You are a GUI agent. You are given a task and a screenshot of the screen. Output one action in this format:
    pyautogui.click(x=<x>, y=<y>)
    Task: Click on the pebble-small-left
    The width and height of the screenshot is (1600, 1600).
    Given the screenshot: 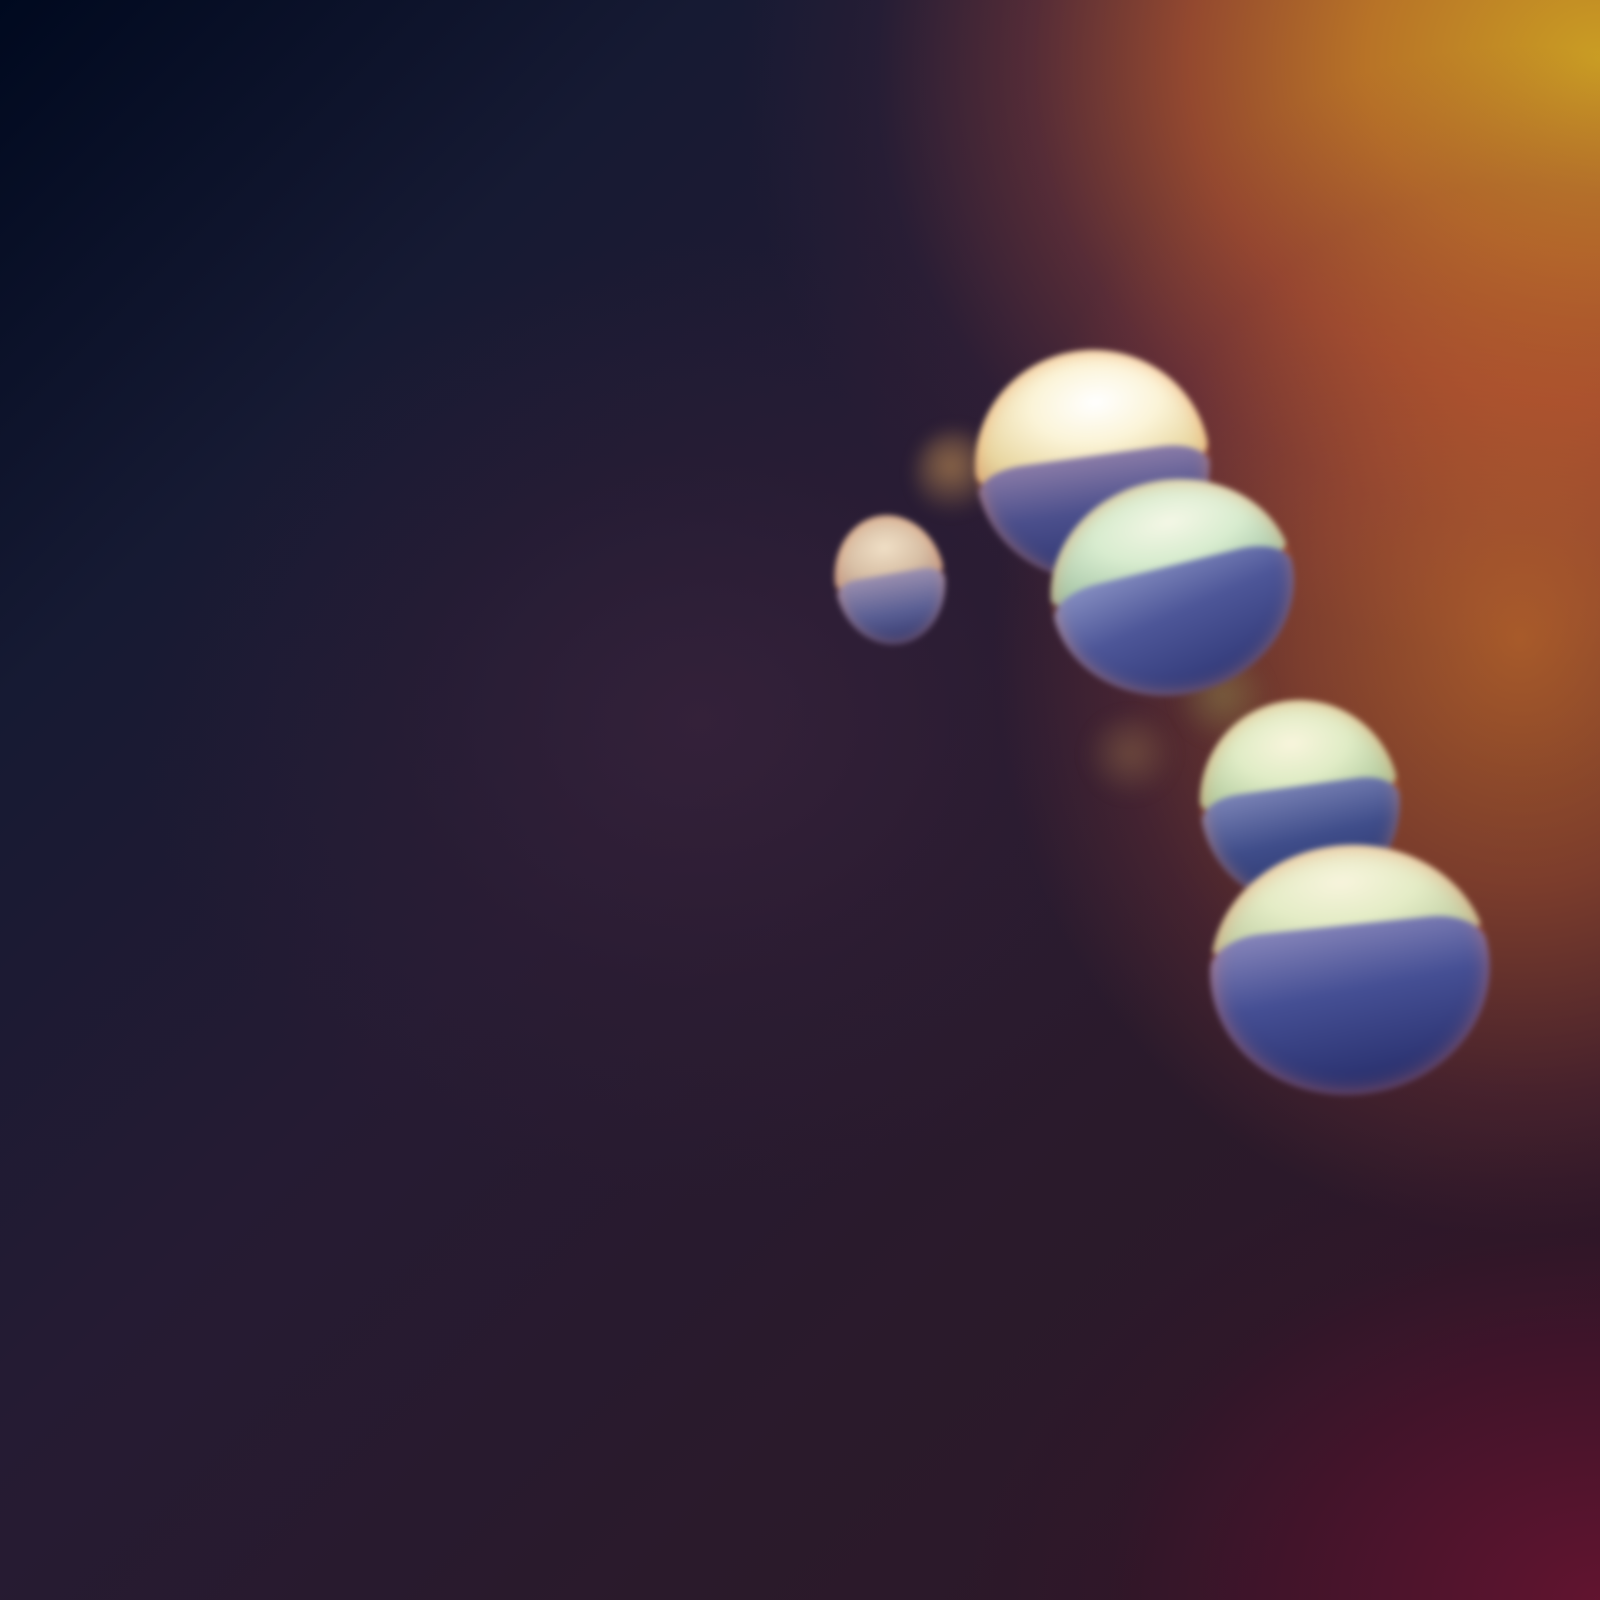 What is the action you would take?
    pyautogui.click(x=890, y=580)
    